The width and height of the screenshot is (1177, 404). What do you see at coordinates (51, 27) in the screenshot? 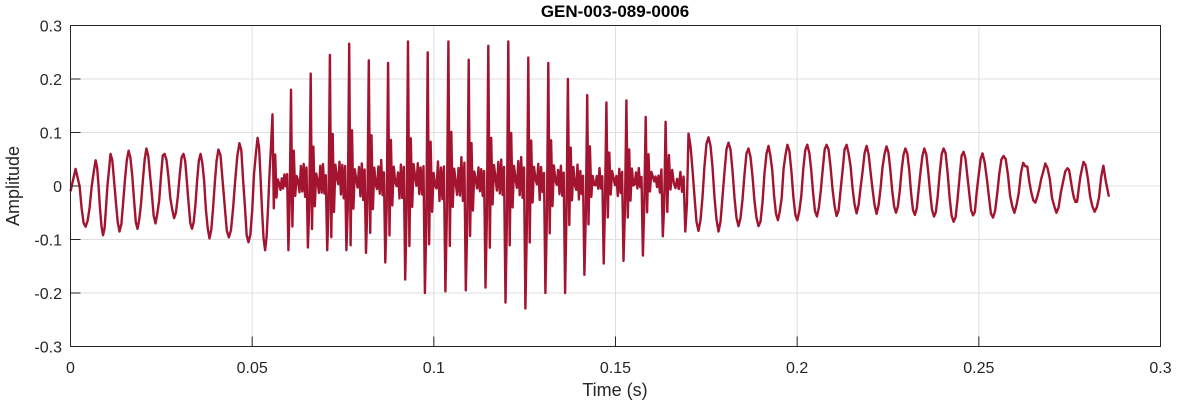
I see `y-tick-label: 0.3` at bounding box center [51, 27].